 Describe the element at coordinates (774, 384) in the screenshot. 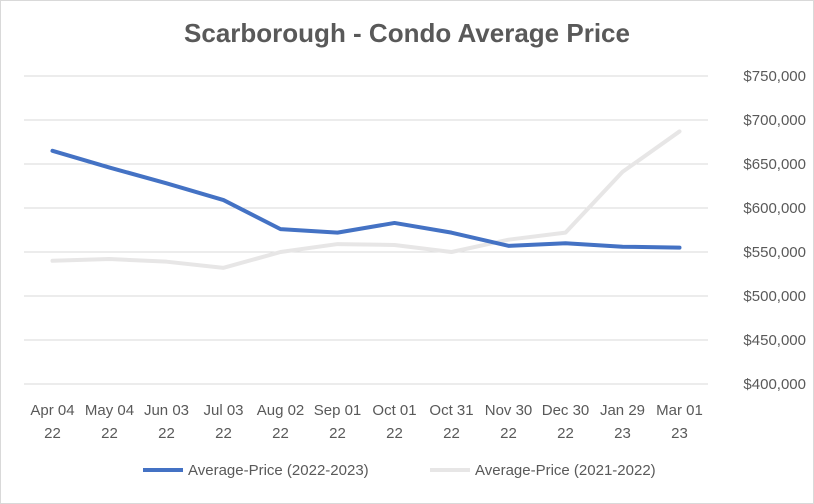

I see `y-tick-label: $400,000` at that location.